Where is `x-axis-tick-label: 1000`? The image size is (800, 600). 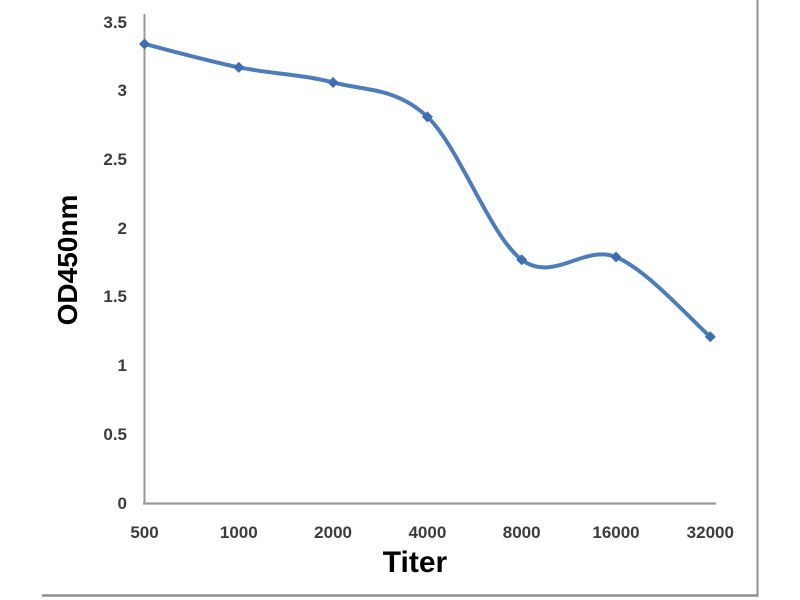
x-axis-tick-label: 1000 is located at coordinates (238, 532).